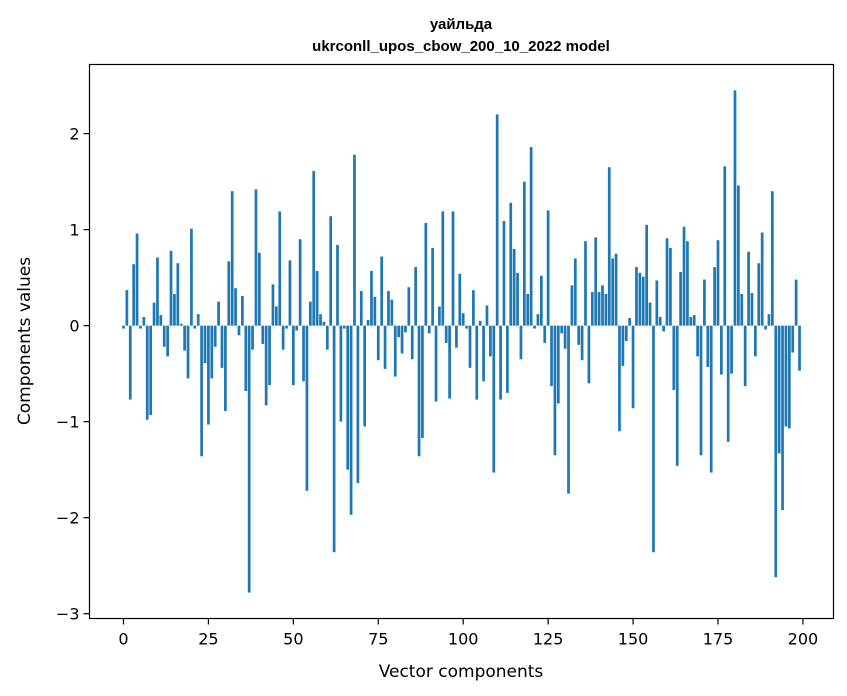 The image size is (847, 696). I want to click on x-tick-label: 75, so click(378, 639).